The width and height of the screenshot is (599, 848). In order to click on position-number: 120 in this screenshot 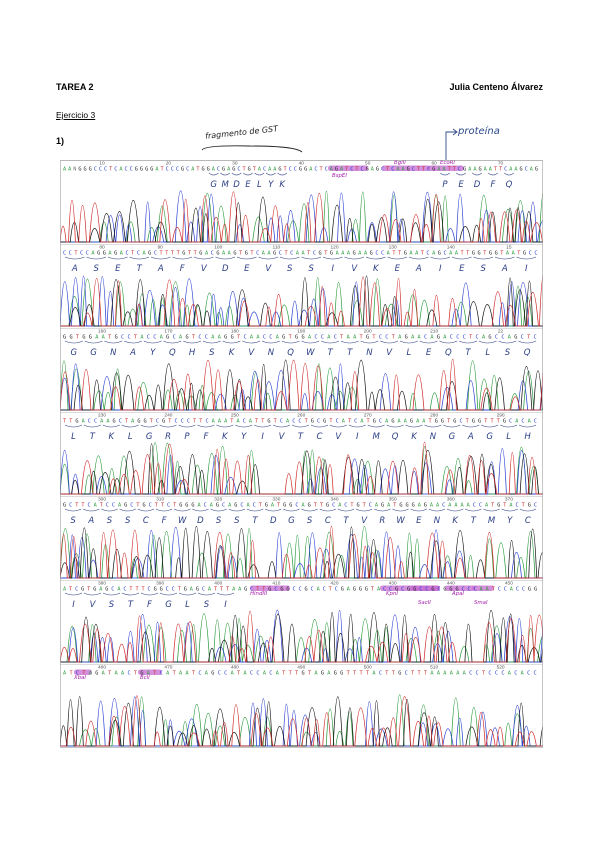, I will do `click(334, 248)`.